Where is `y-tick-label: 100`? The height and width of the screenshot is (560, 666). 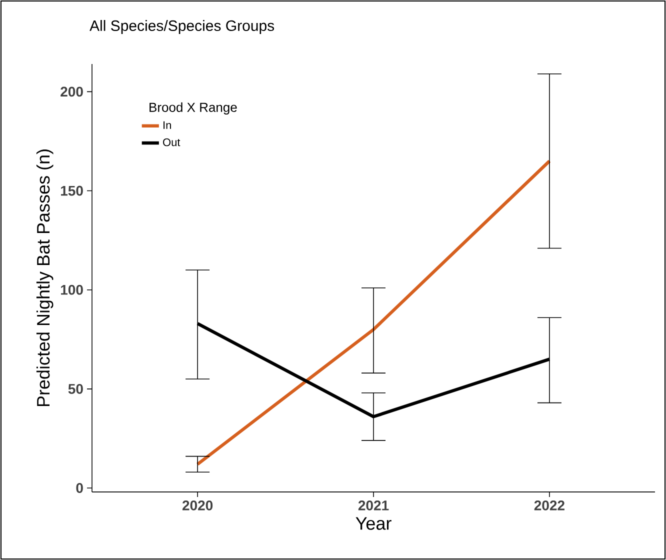
y-tick-label: 100 is located at coordinates (71, 289).